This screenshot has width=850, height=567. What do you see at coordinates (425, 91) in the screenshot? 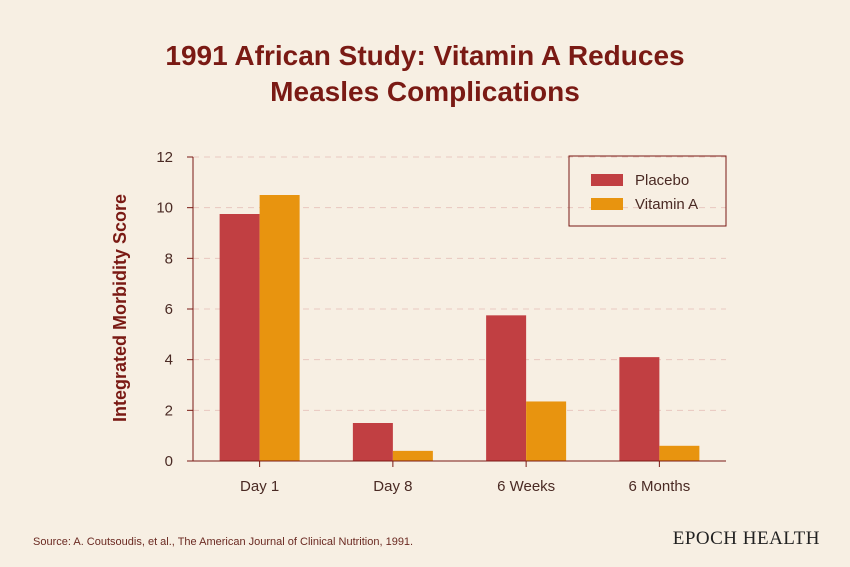
I see `chart-title-line-2: Measles Complications` at bounding box center [425, 91].